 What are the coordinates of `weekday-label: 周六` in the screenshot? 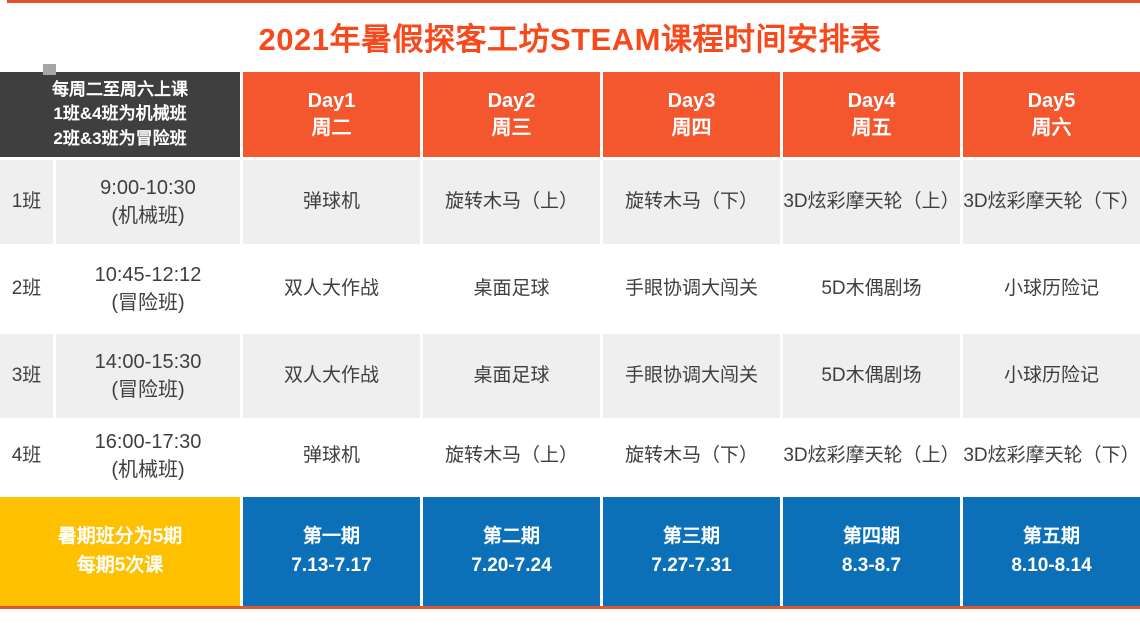 It's located at (1051, 127).